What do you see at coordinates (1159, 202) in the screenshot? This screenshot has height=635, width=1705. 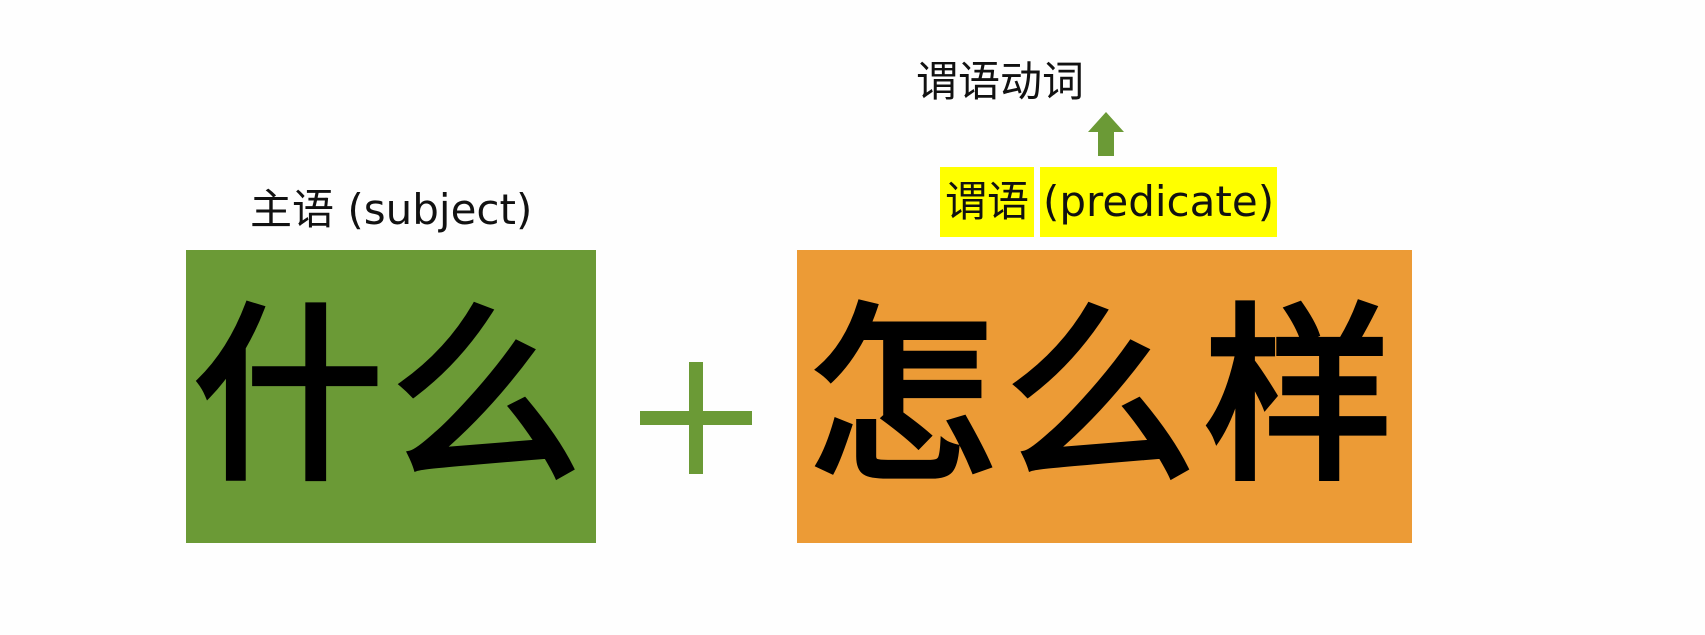 I see `predicate-label-en: (predicate)` at bounding box center [1159, 202].